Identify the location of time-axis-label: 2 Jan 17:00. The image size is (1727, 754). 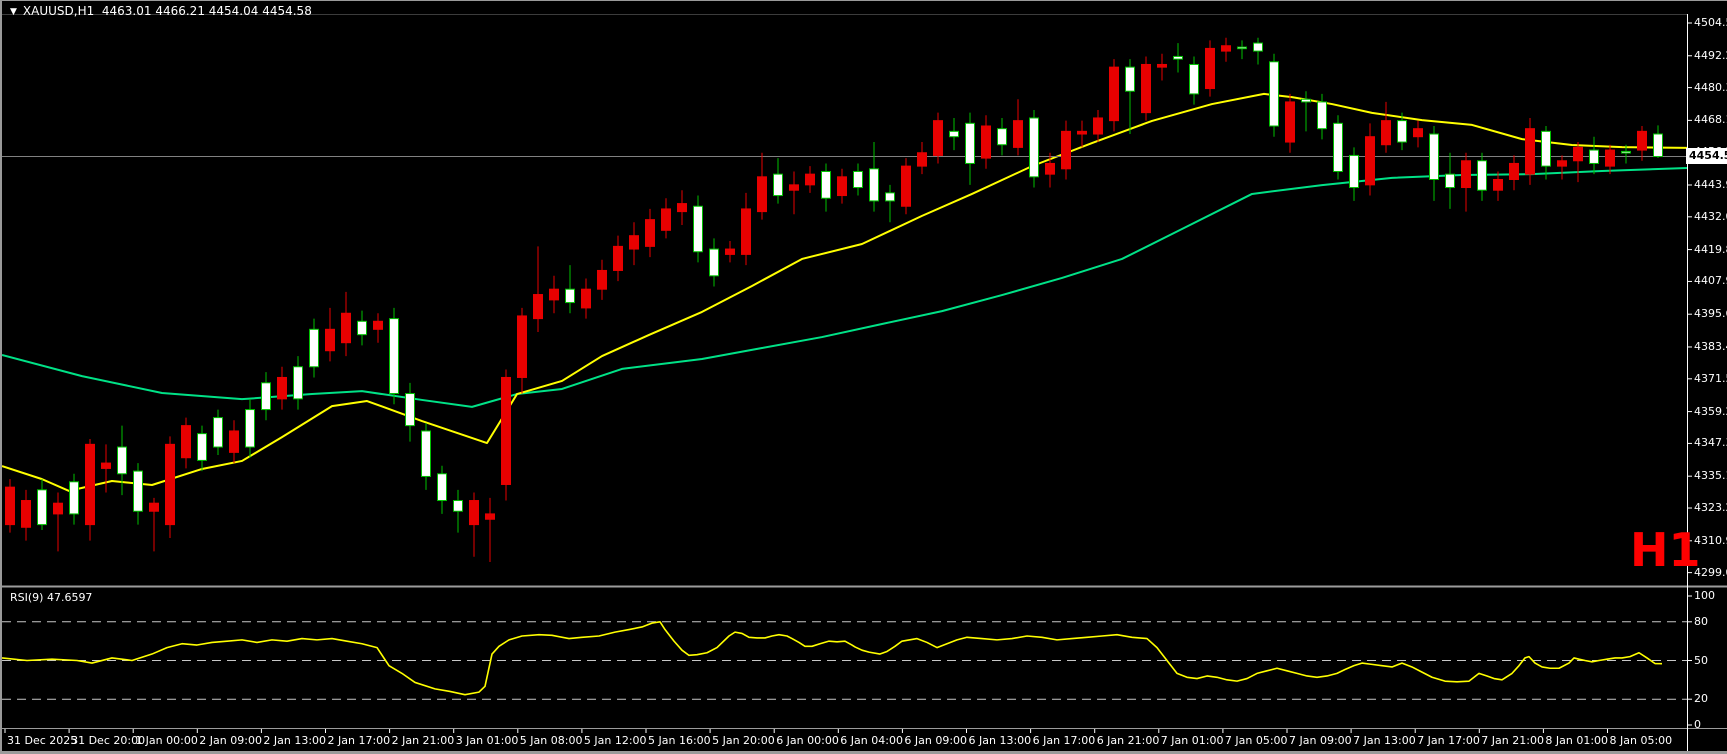
(359, 740).